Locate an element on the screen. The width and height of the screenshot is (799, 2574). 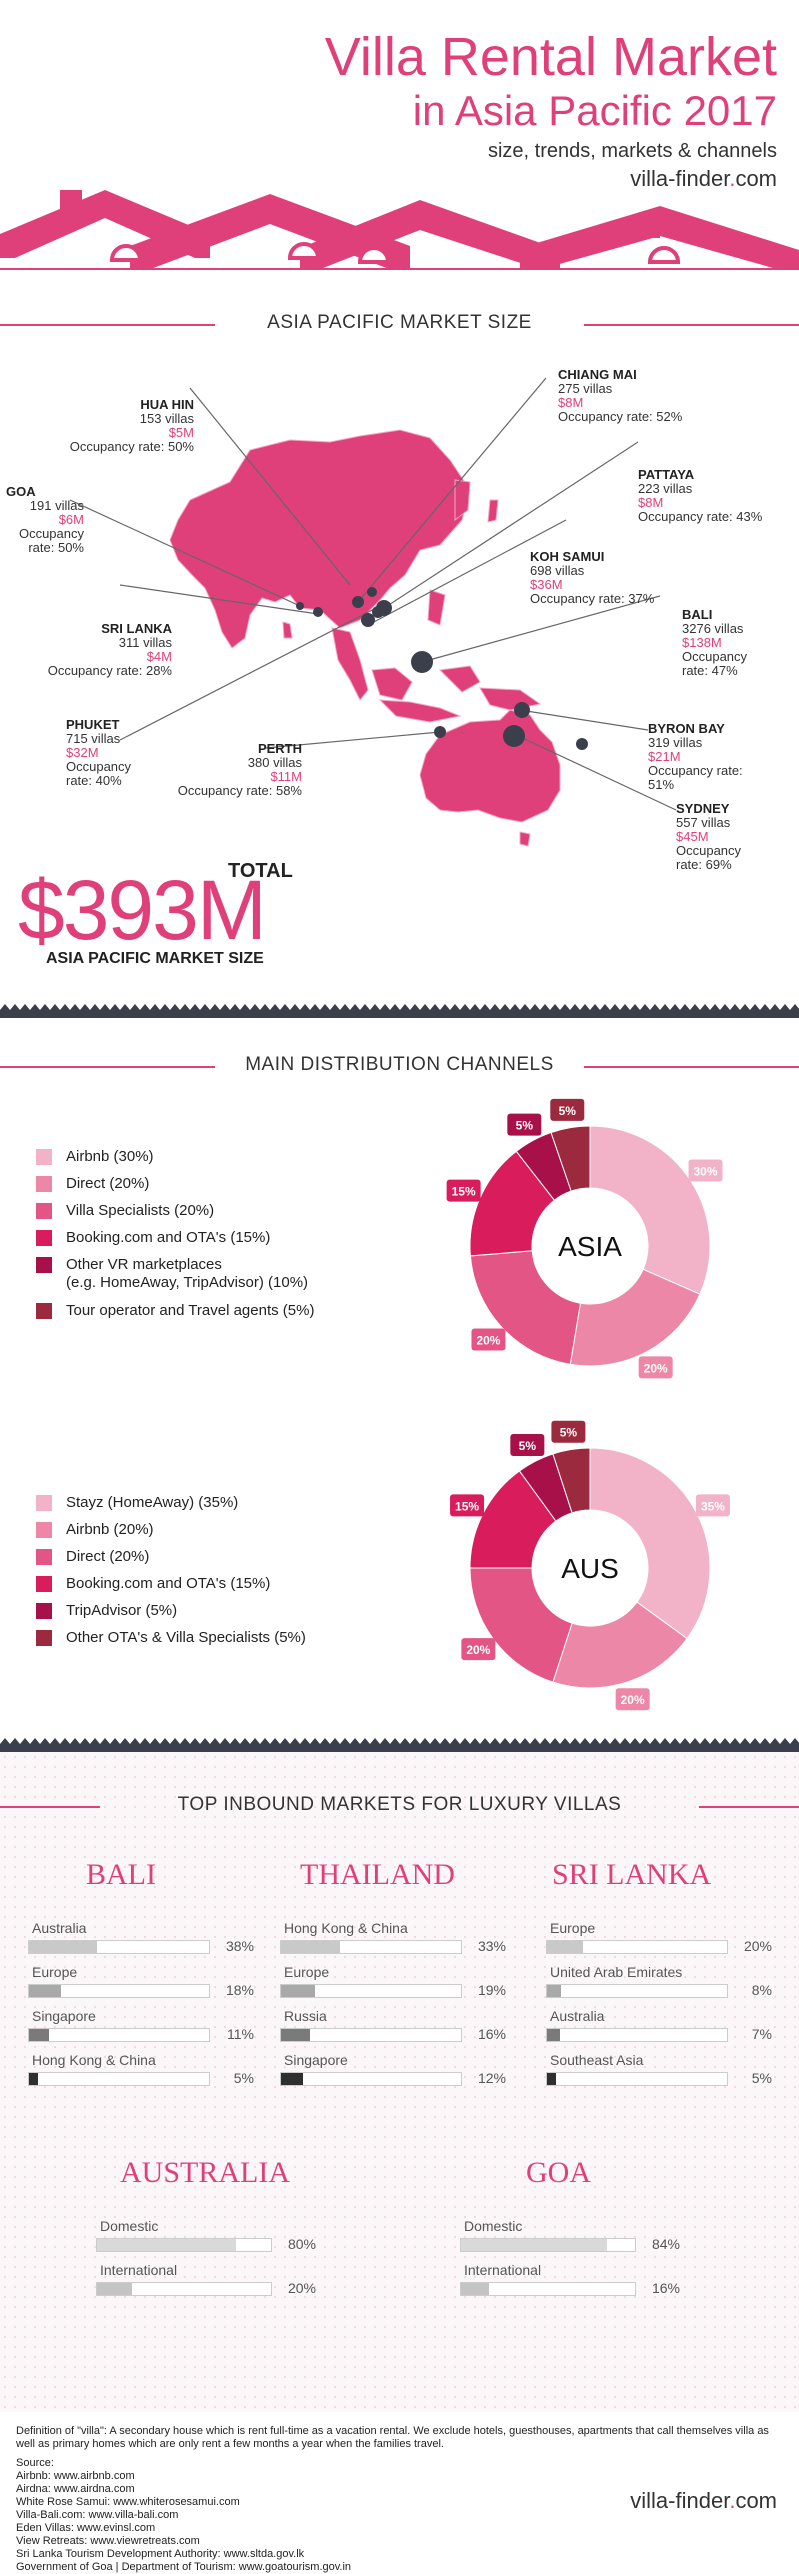
donut-pct: 5% is located at coordinates (528, 1446).